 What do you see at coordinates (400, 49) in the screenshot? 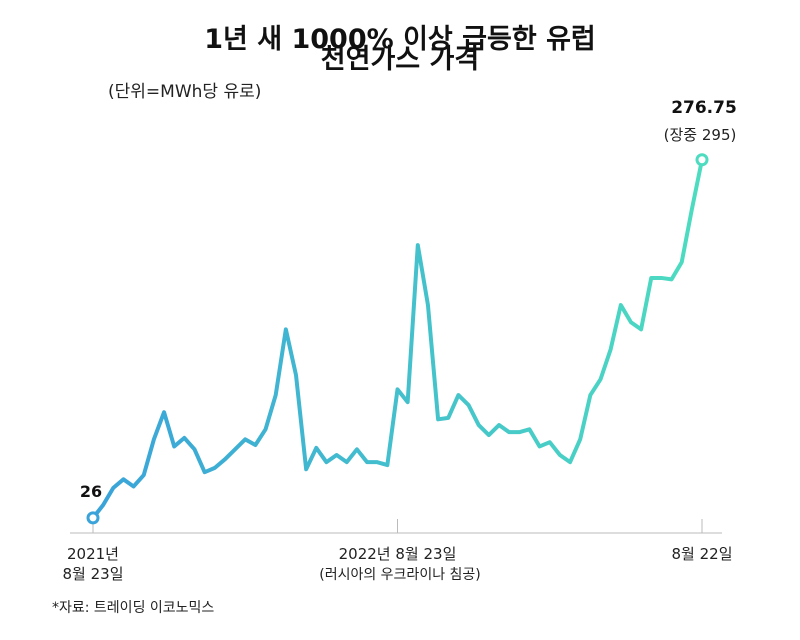
I see `chart-title: 1년 새 1000% 이상 급등한 유럽 천연가스 가격` at bounding box center [400, 49].